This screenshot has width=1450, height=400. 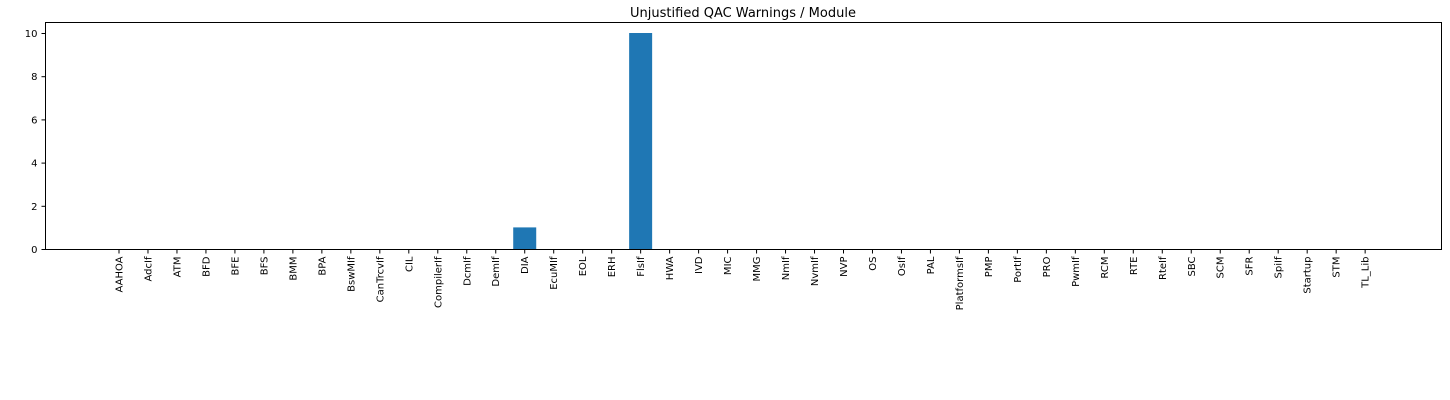 I want to click on x-tick-label: AAHOA, so click(x=120, y=274).